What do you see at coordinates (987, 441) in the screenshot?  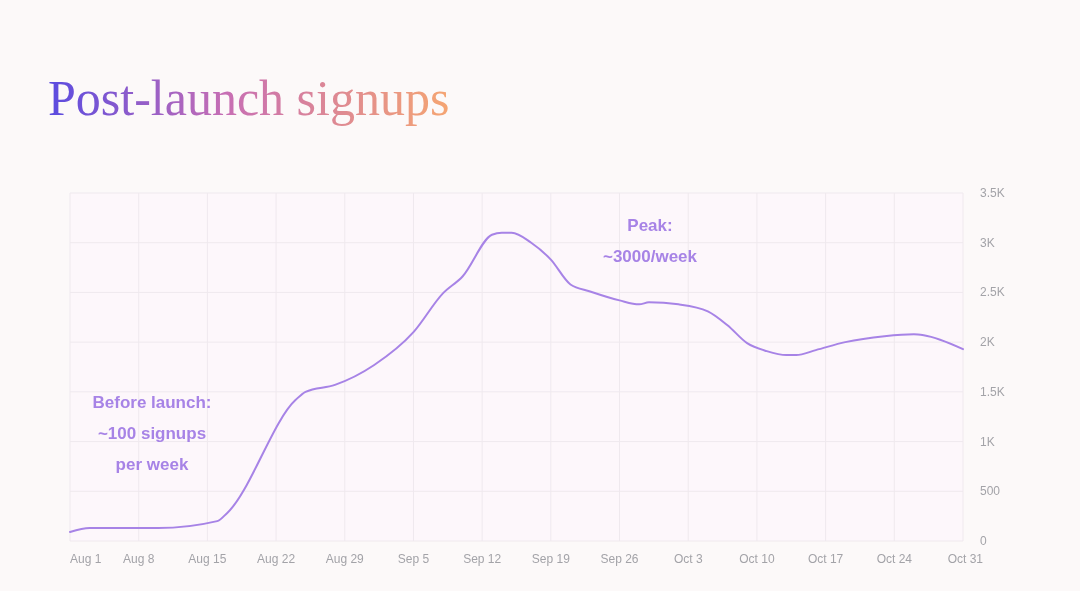 I see `y-tick-label: 1K` at bounding box center [987, 441].